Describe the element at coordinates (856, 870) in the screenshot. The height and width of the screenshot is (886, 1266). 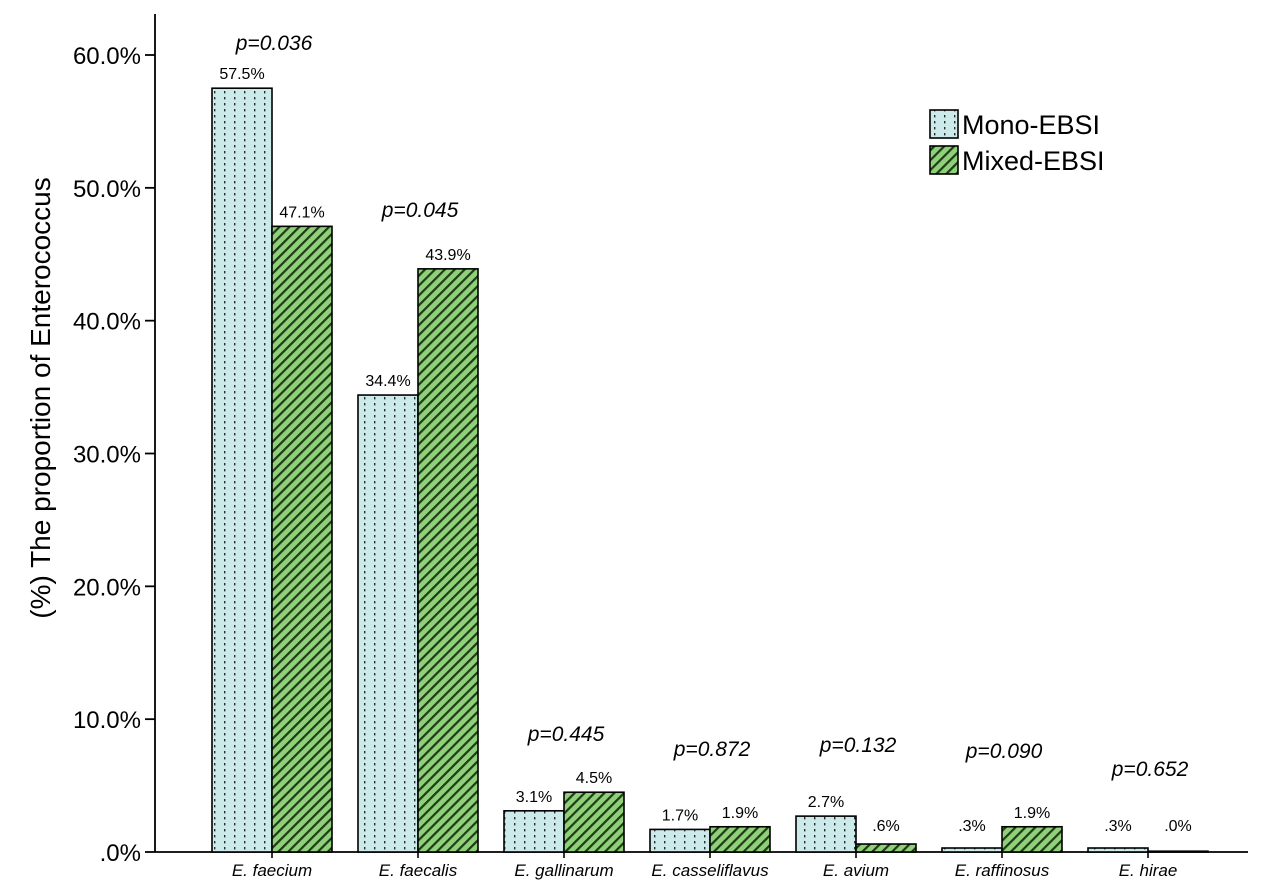
I see `x-category-label: E. avium` at that location.